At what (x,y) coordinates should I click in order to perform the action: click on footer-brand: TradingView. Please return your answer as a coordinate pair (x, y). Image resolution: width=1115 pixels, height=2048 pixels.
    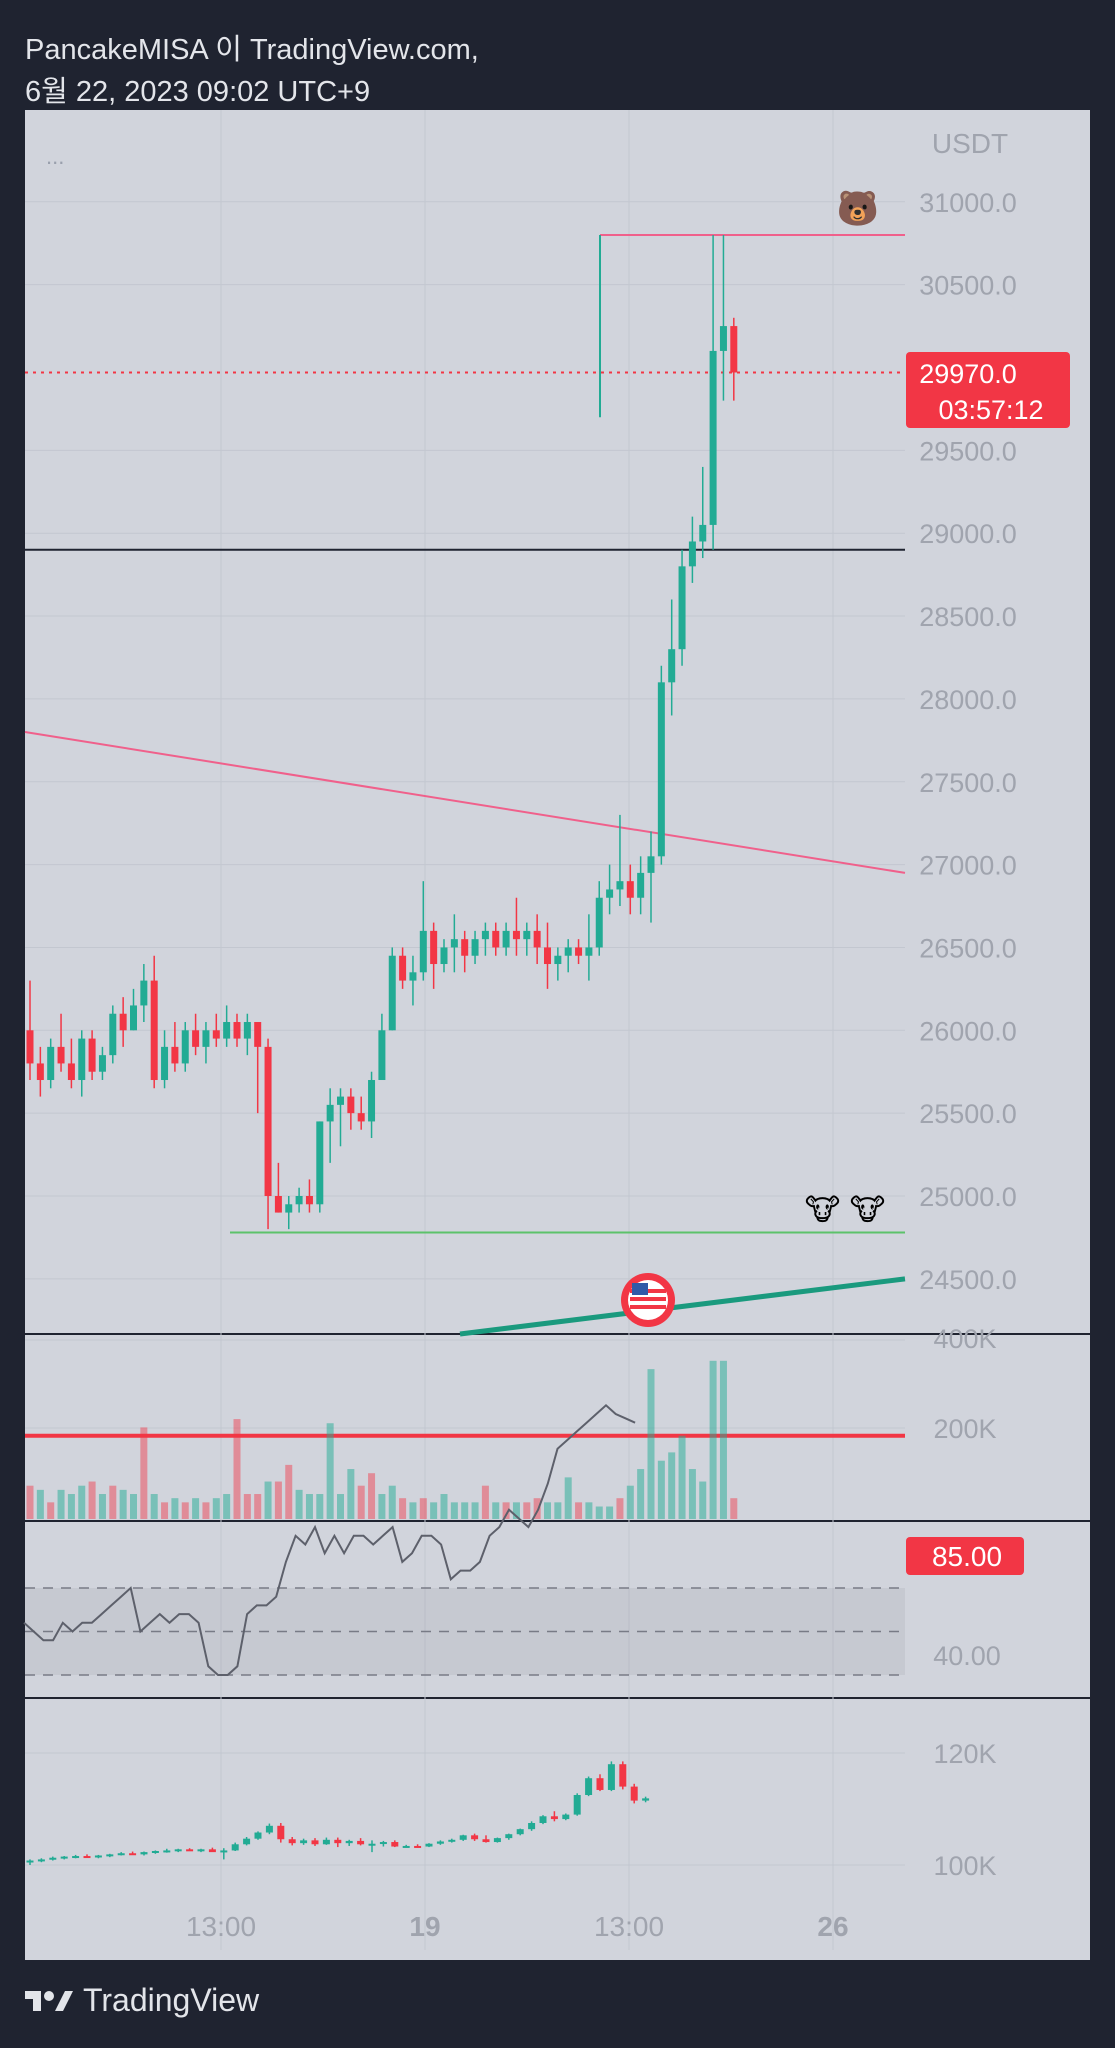
    Looking at the image, I should click on (142, 2000).